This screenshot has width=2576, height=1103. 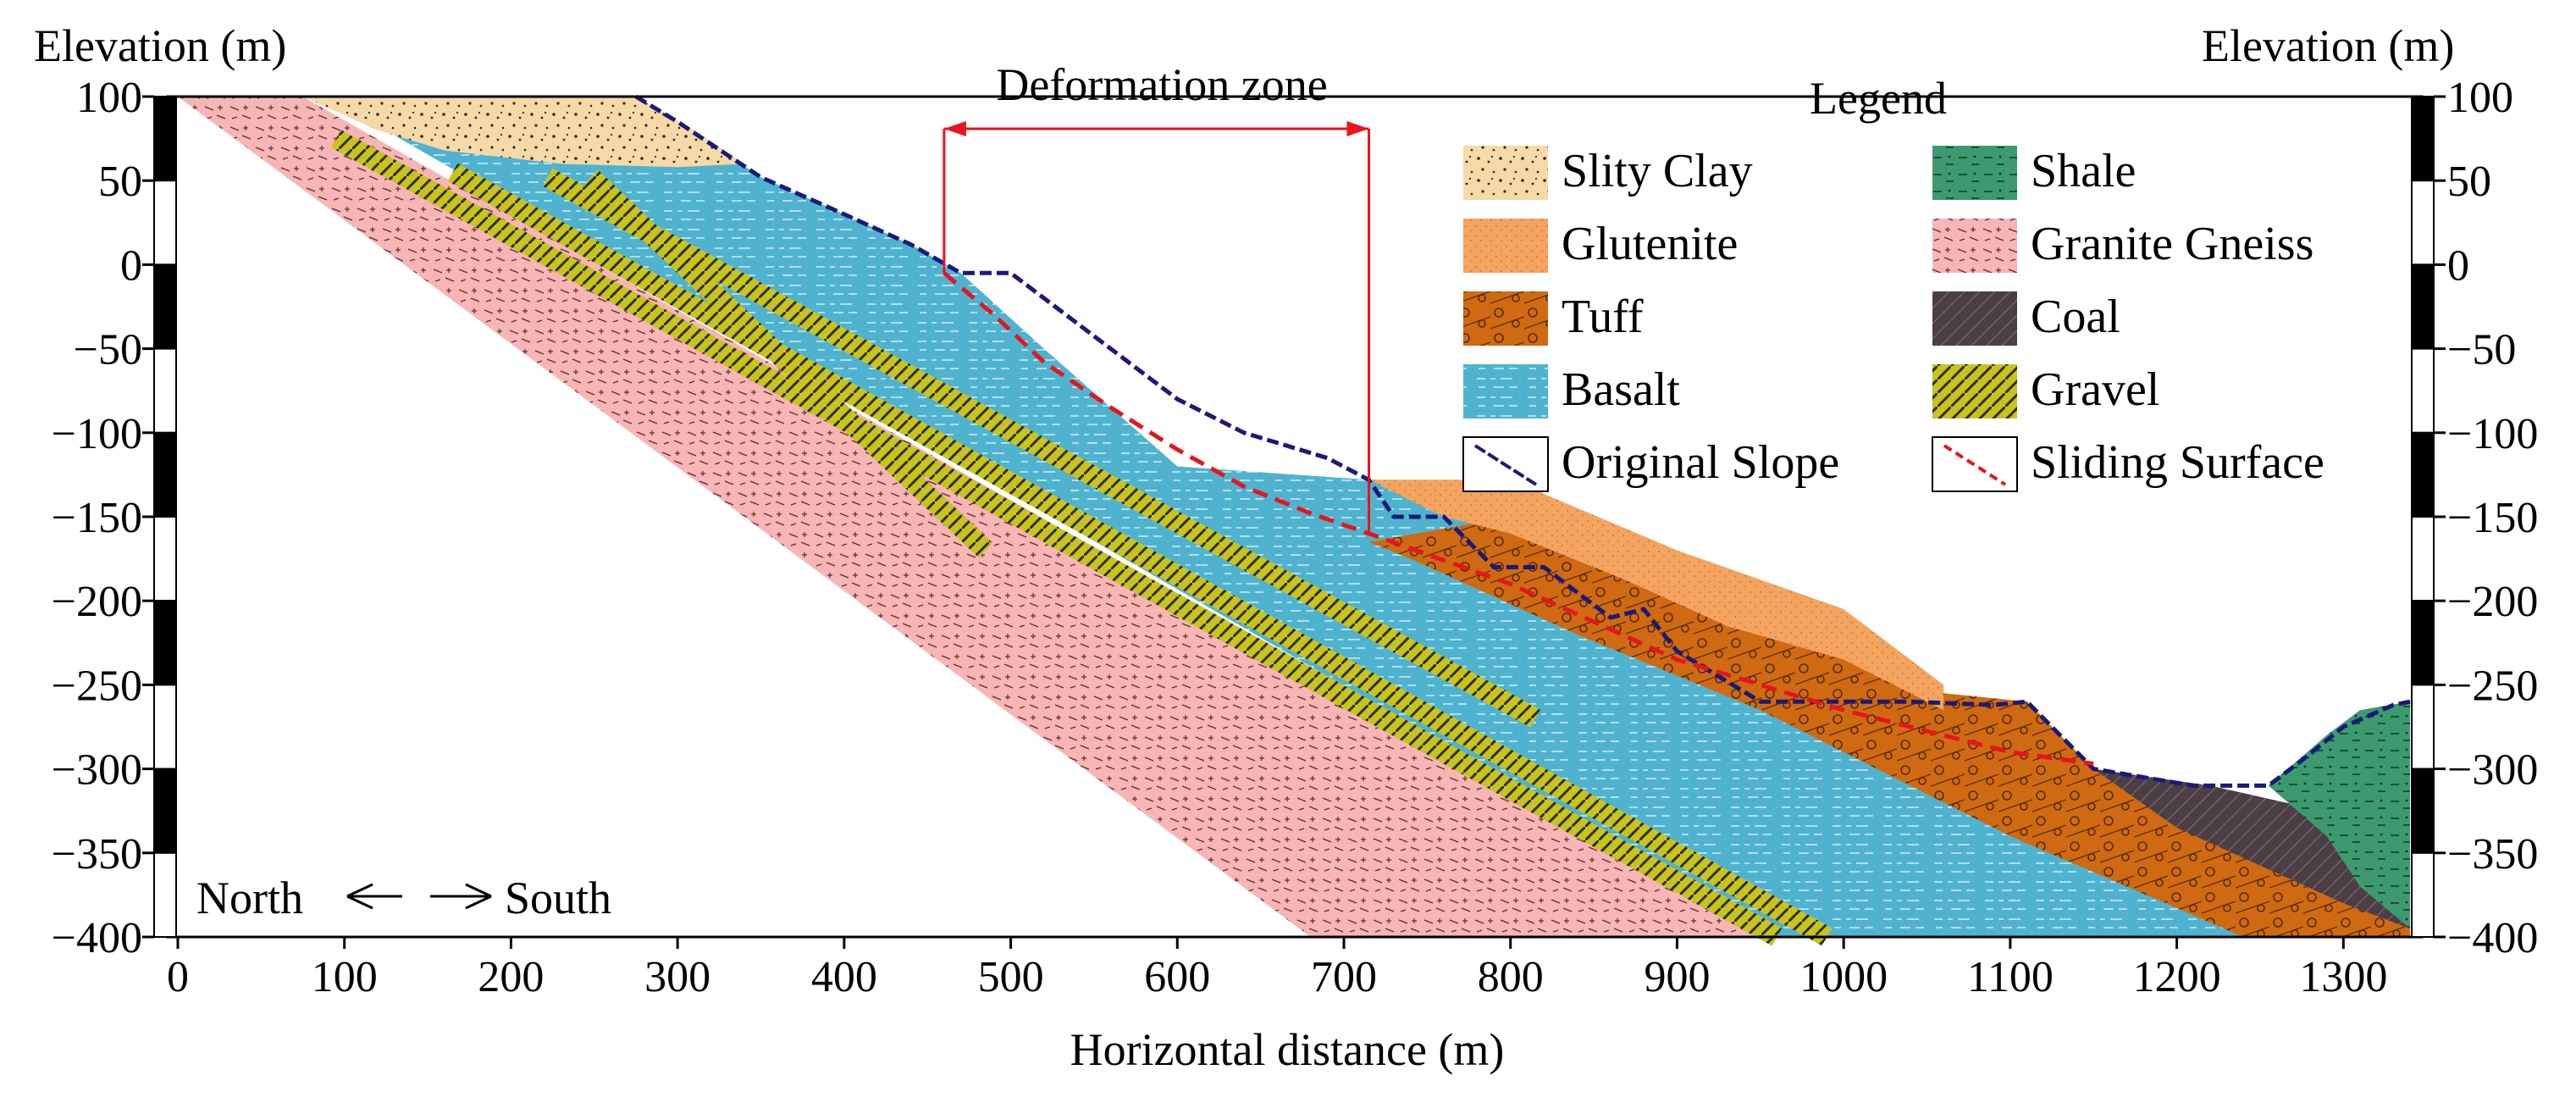 What do you see at coordinates (1287, 1049) in the screenshot?
I see `x-axis-title: Horizontal distance (m)` at bounding box center [1287, 1049].